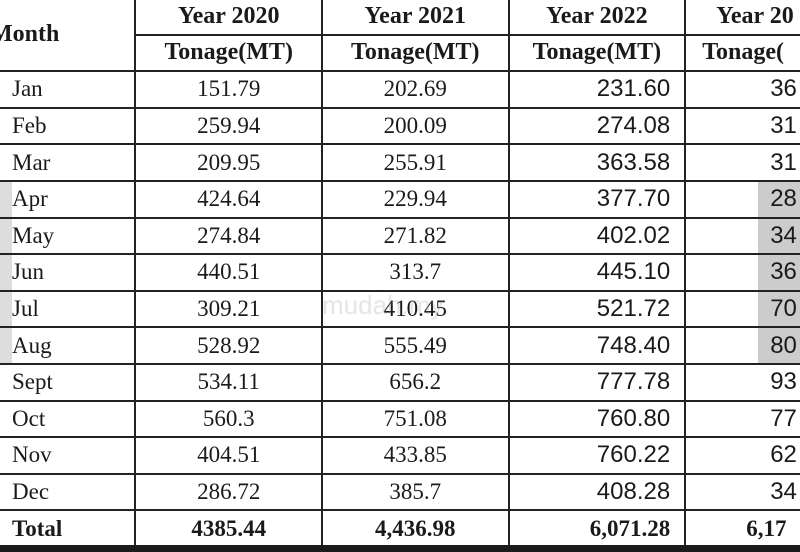  Describe the element at coordinates (597, 89) in the screenshot. I see `value-2022: 231.60` at that location.